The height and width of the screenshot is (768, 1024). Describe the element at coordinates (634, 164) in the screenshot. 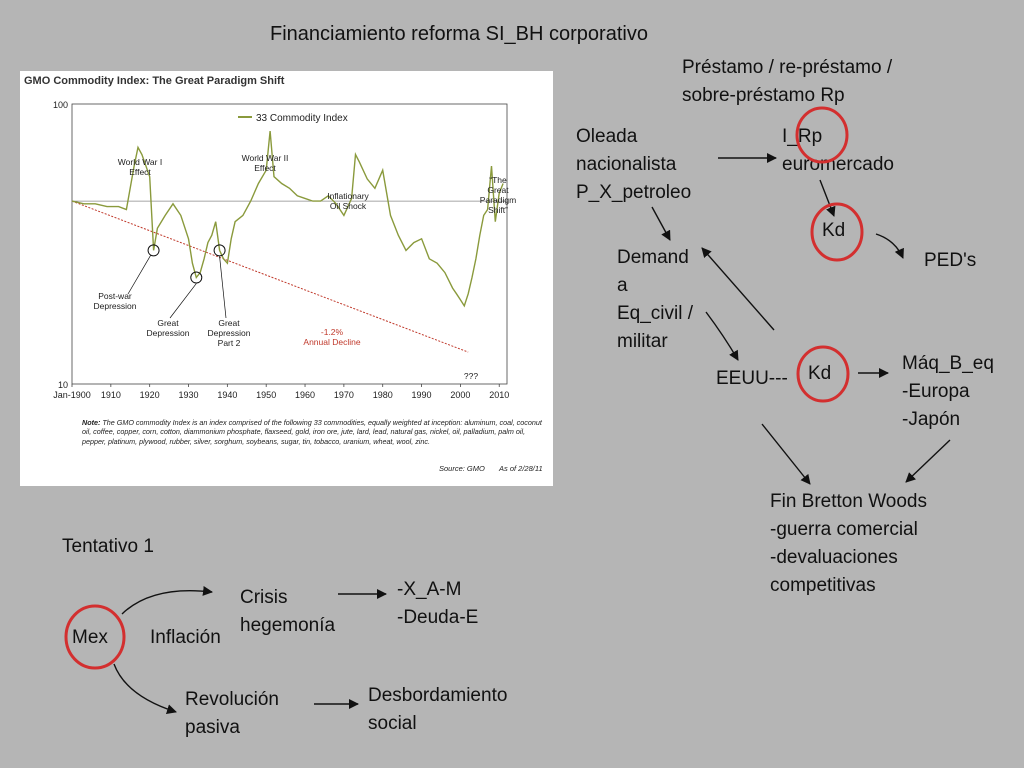

I see `label-oleada: Oleada nacionalista P_X_petroleo` at that location.